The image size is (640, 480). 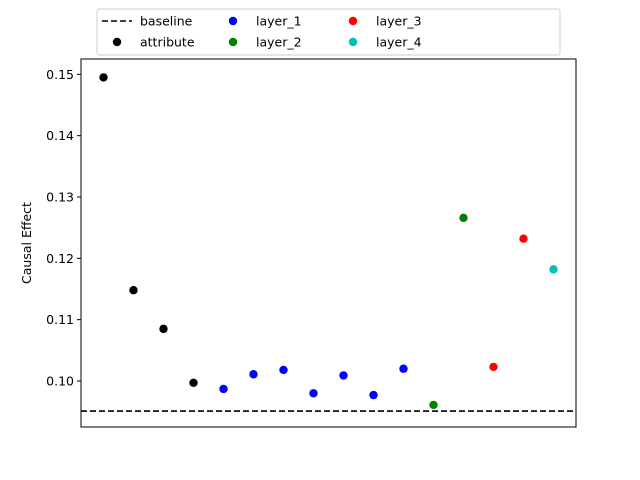 I want to click on y-tick-label: 0.13, so click(x=60, y=197).